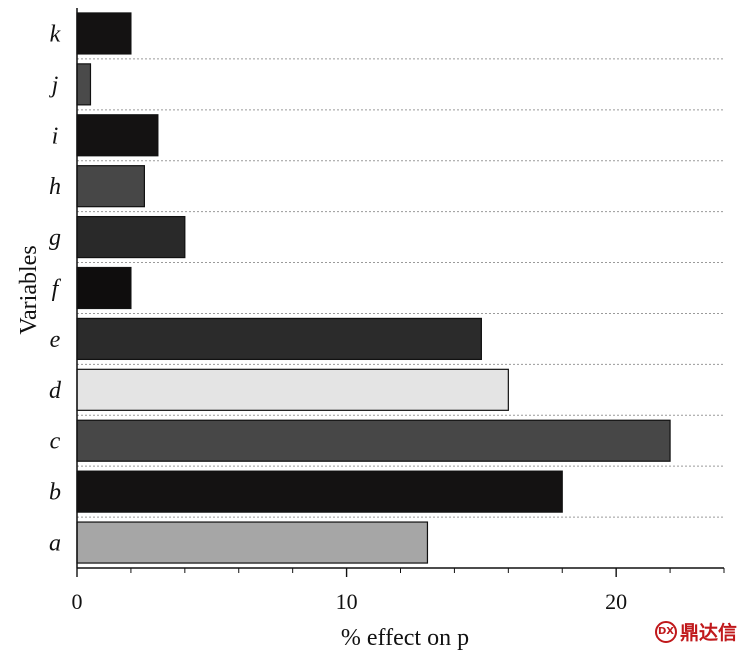  What do you see at coordinates (54, 85) in the screenshot?
I see `category-label-j: j` at bounding box center [54, 85].